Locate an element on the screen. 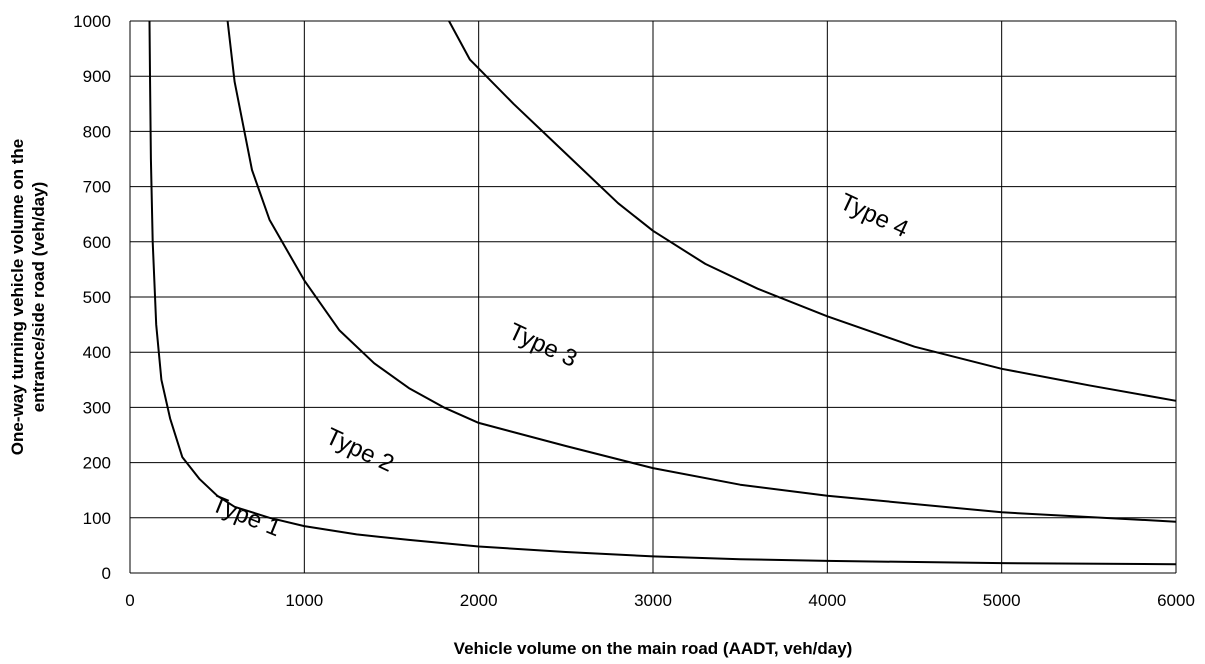 The height and width of the screenshot is (664, 1205). y-tick-label: 0 is located at coordinates (106, 573).